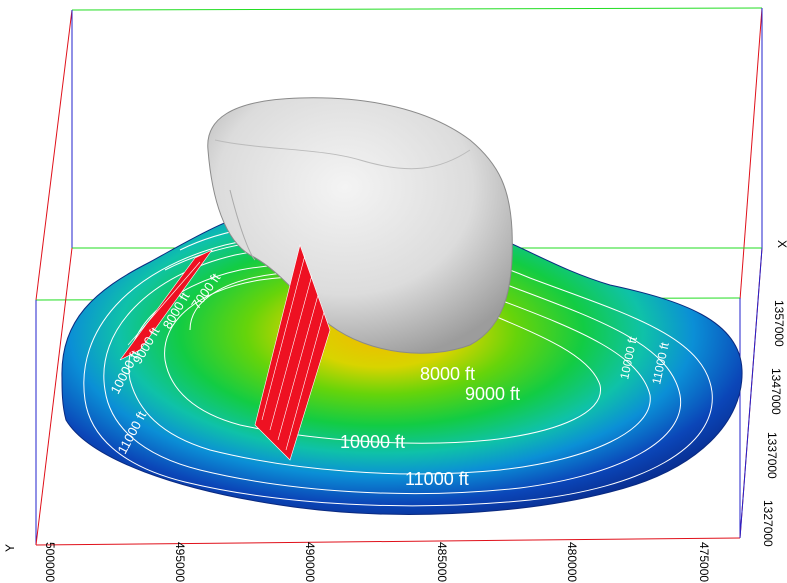  I want to click on y-axis-tick: 490000, so click(310, 562).